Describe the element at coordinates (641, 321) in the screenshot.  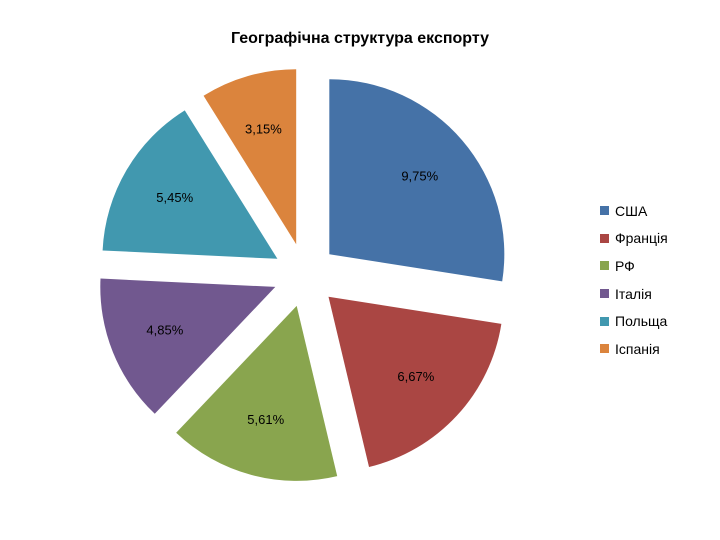
I see `legend-label: Польща` at that location.